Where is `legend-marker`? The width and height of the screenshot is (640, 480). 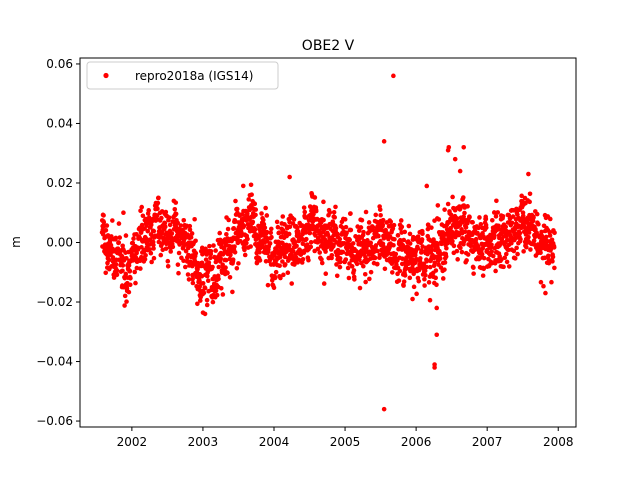
legend-marker is located at coordinates (106, 75).